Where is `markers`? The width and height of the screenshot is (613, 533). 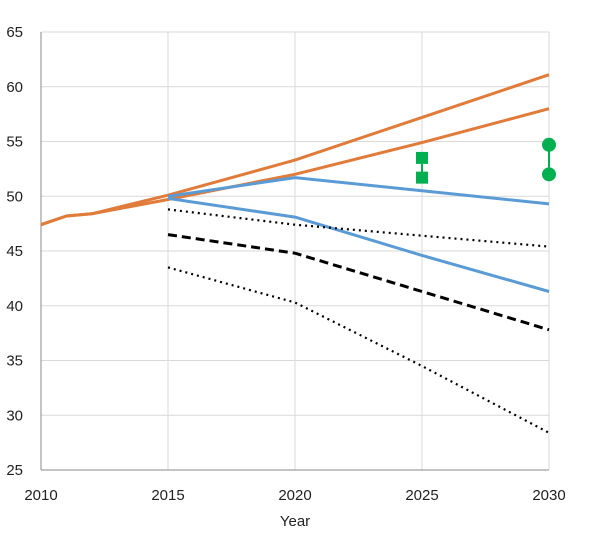 markers is located at coordinates (486, 160).